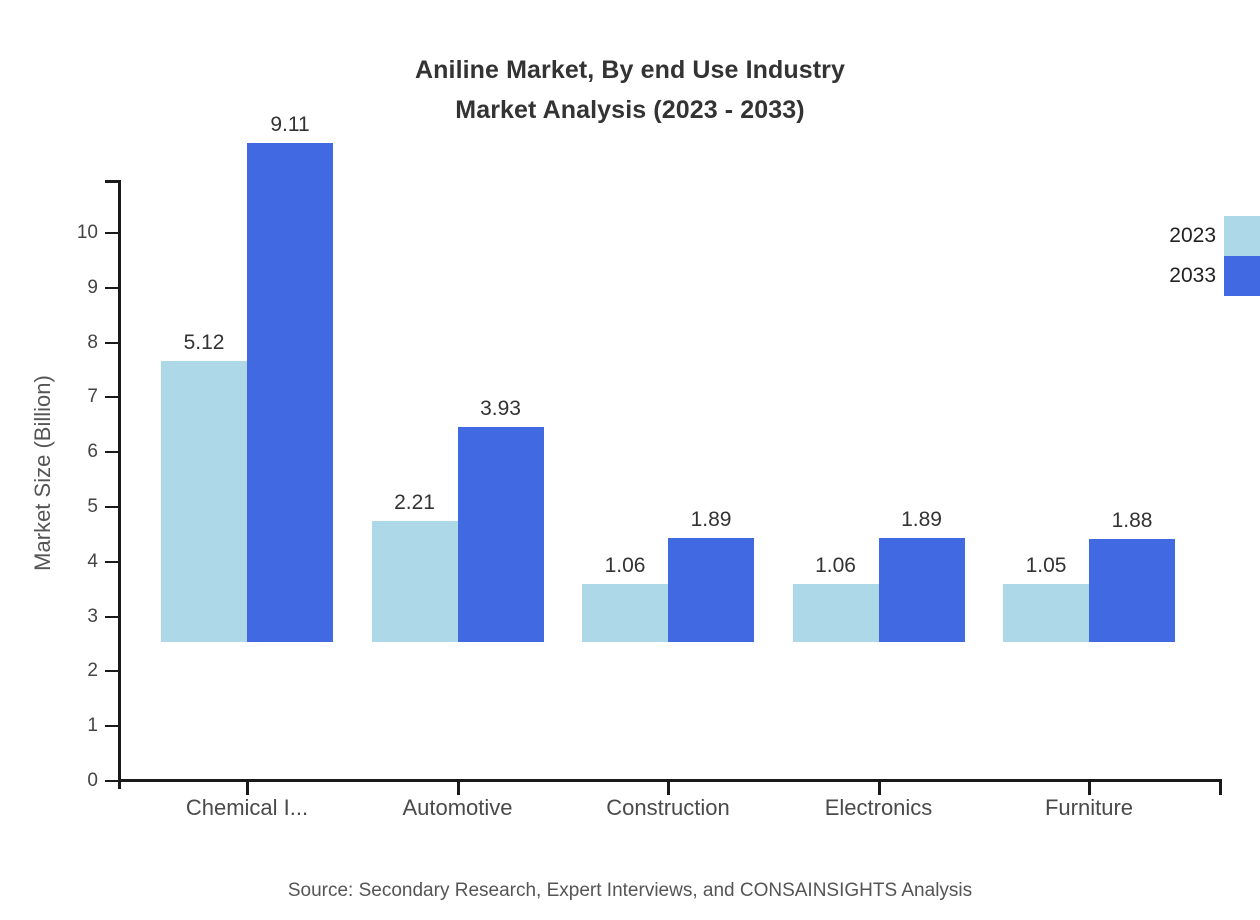 The height and width of the screenshot is (920, 1260). I want to click on y-axis-line, so click(119, 484).